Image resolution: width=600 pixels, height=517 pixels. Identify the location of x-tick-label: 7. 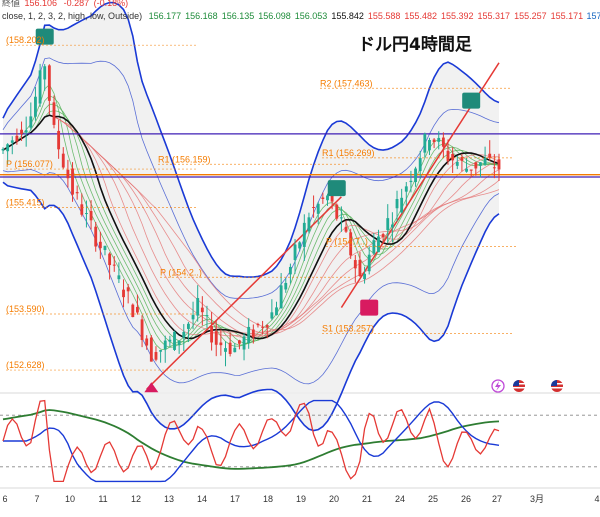
(36, 499).